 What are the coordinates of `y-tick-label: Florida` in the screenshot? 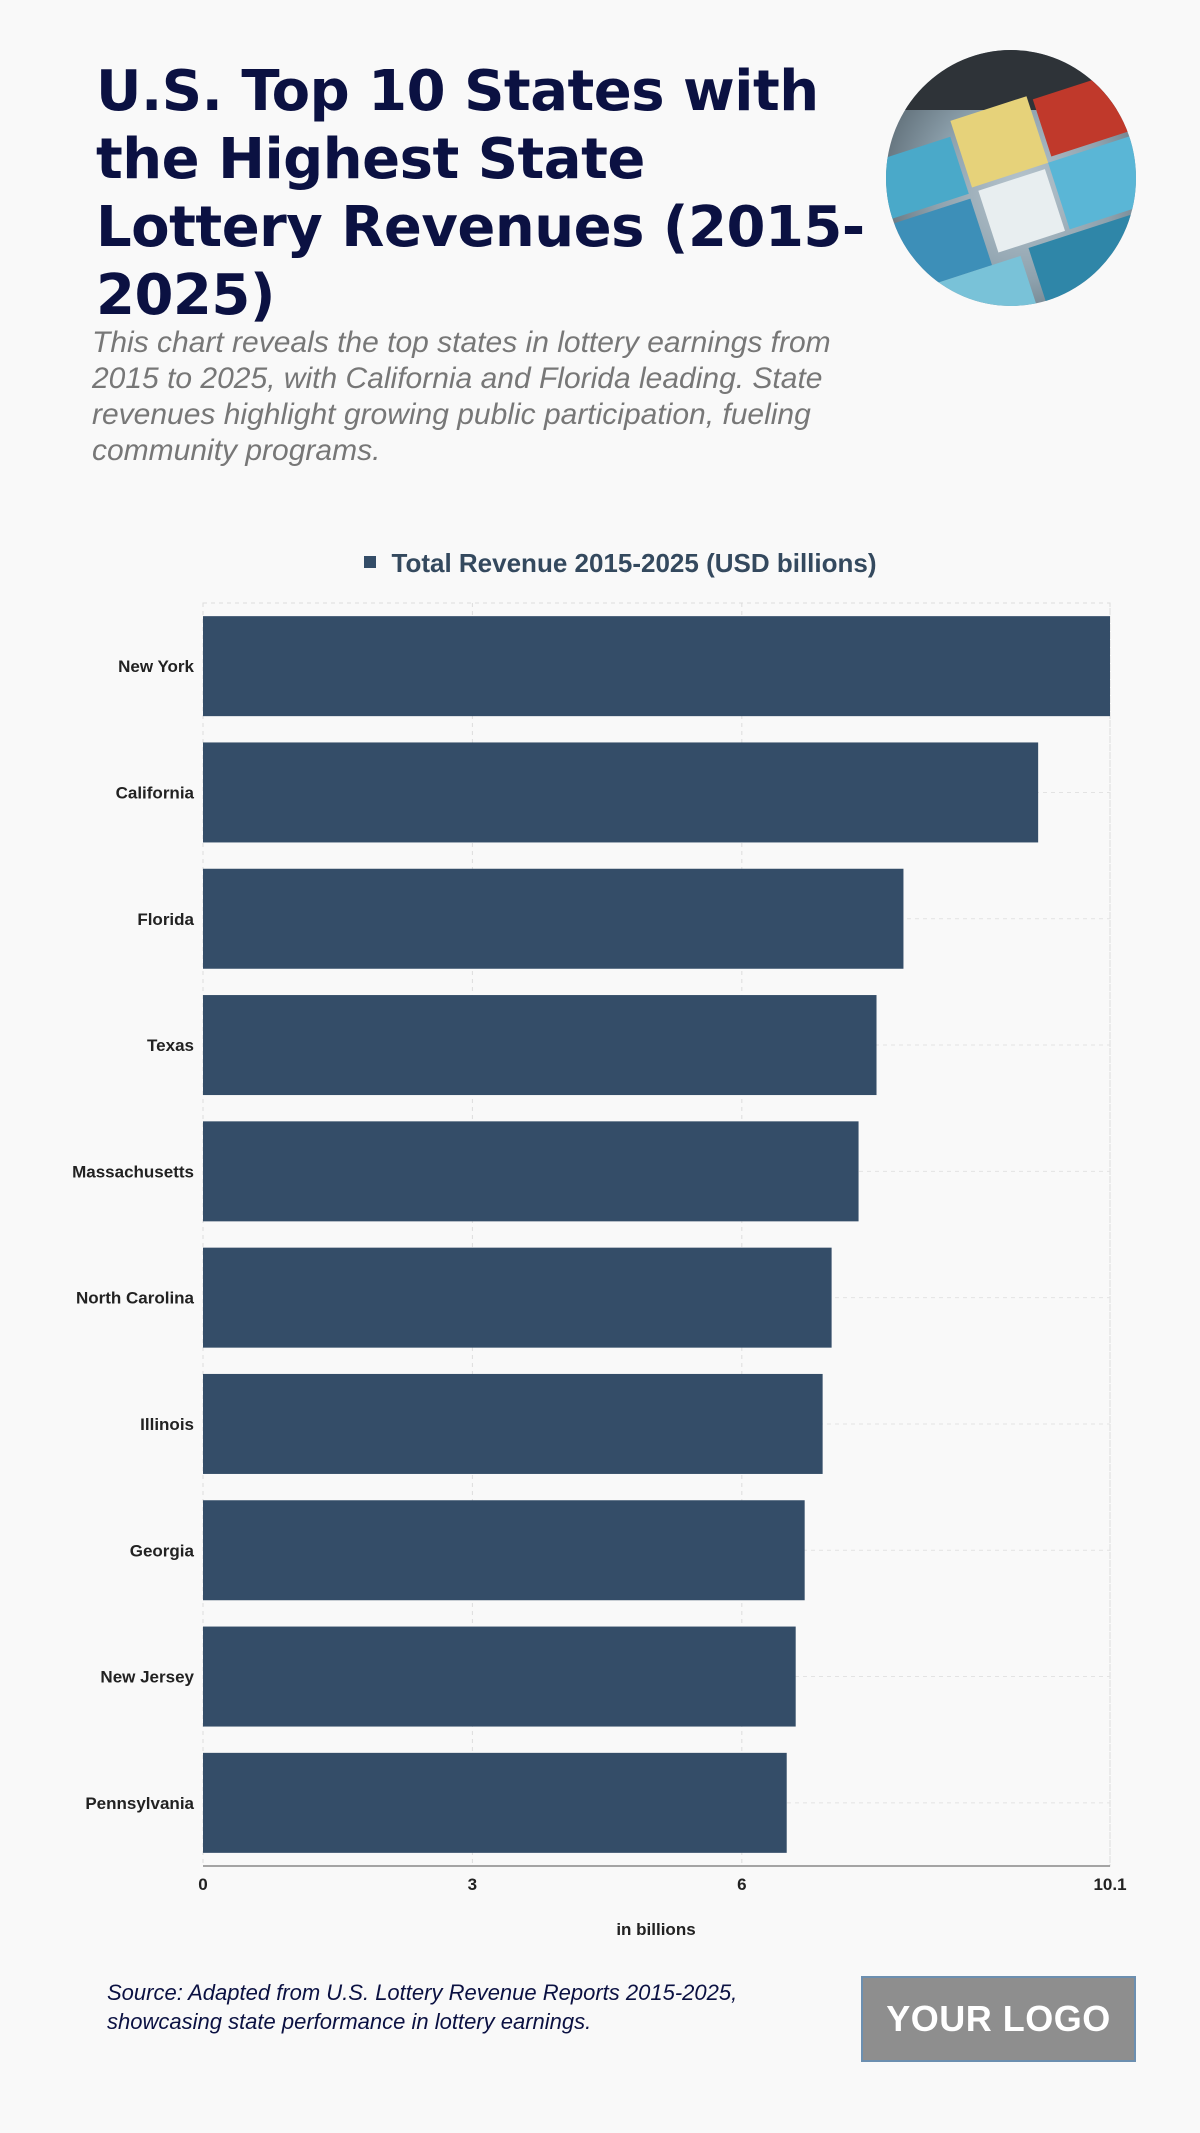 It's located at (165, 919).